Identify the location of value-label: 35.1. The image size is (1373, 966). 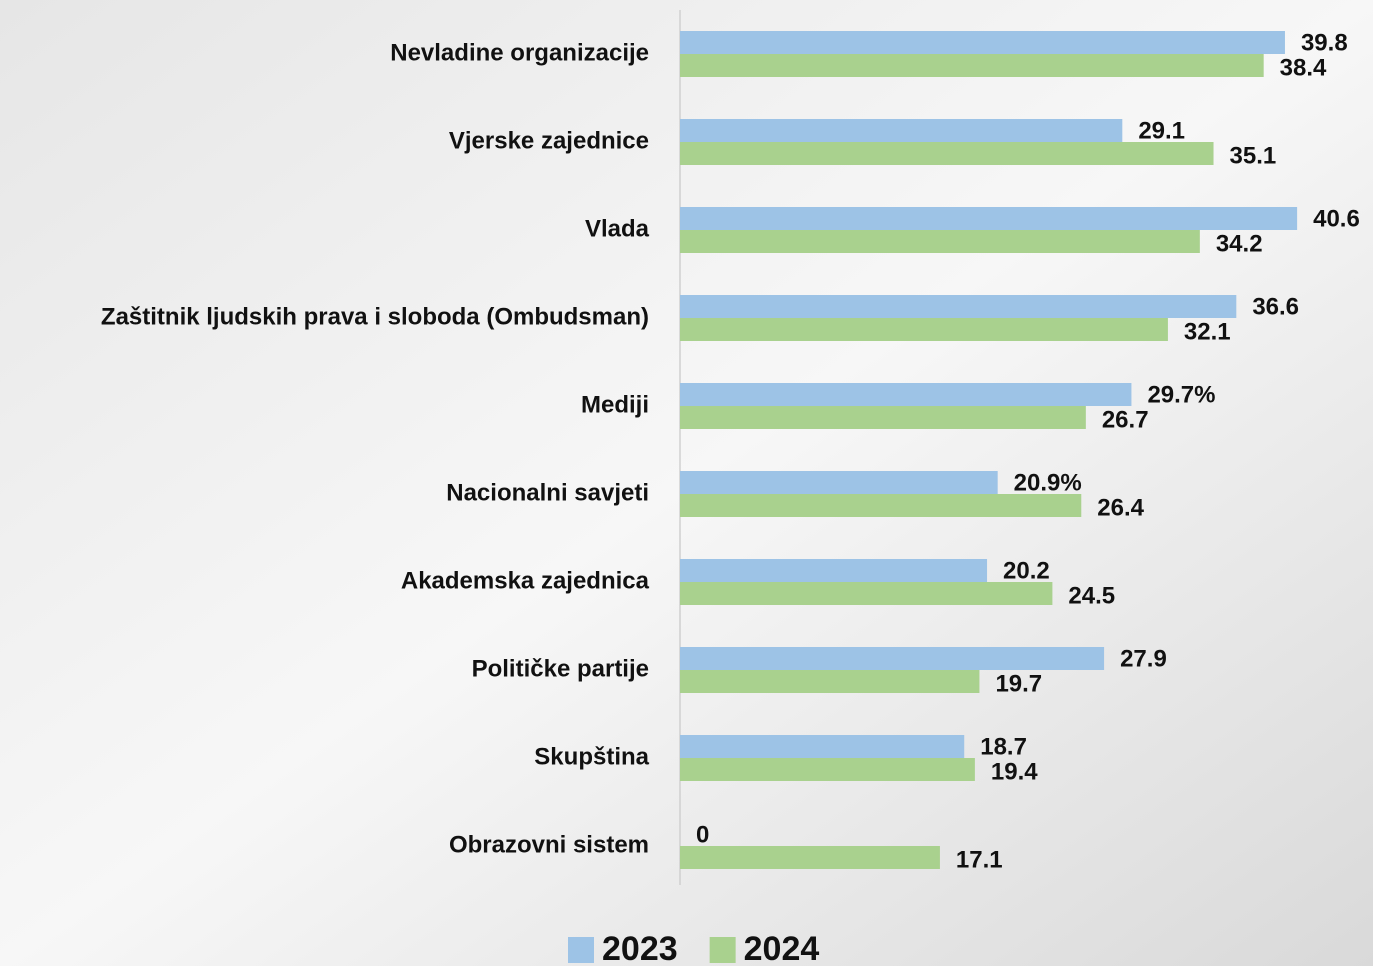
(1253, 155).